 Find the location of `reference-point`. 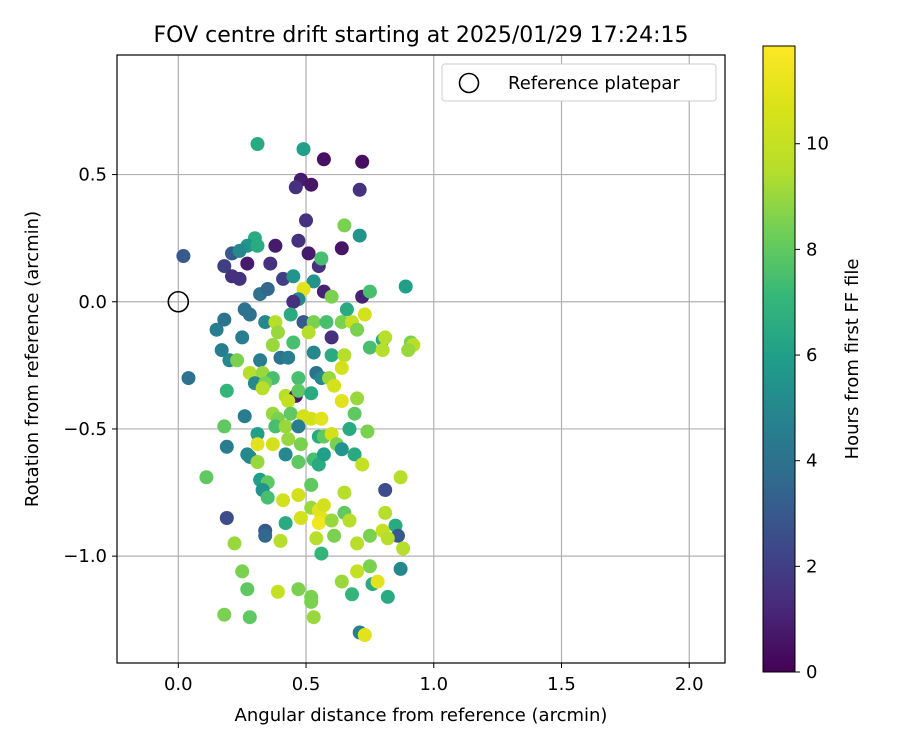

reference-point is located at coordinates (178, 301).